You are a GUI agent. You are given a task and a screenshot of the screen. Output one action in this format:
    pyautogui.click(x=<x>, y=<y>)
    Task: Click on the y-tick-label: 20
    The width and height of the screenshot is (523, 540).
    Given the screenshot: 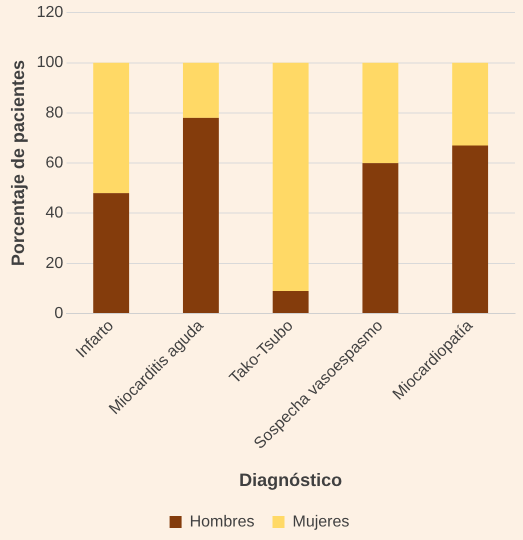 What is the action you would take?
    pyautogui.click(x=55, y=263)
    